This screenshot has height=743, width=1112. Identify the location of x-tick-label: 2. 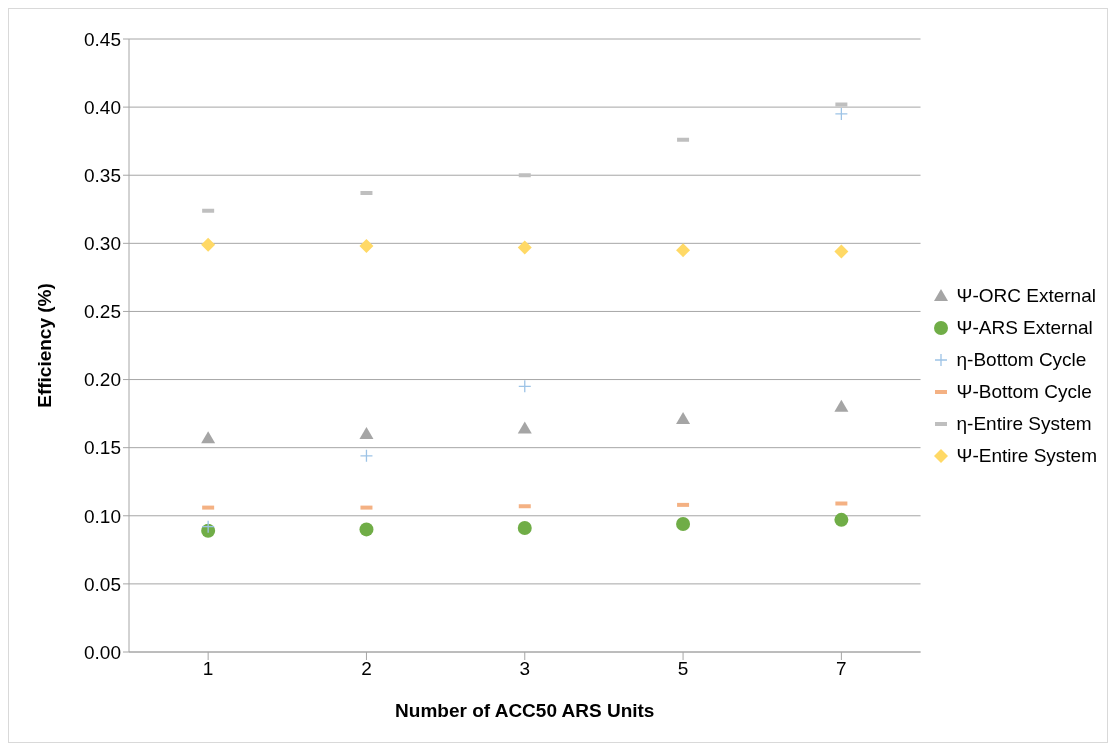
(366, 669).